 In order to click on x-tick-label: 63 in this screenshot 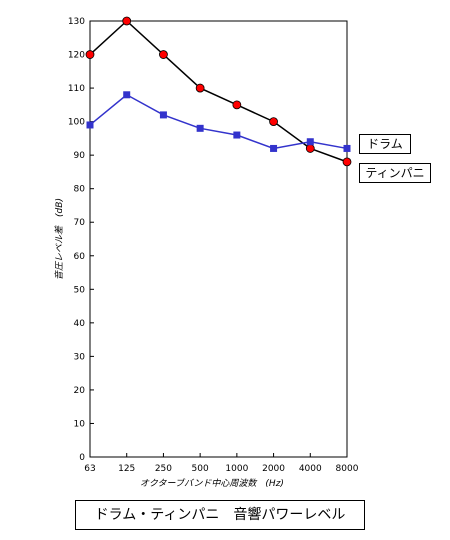, I will do `click(89, 469)`.